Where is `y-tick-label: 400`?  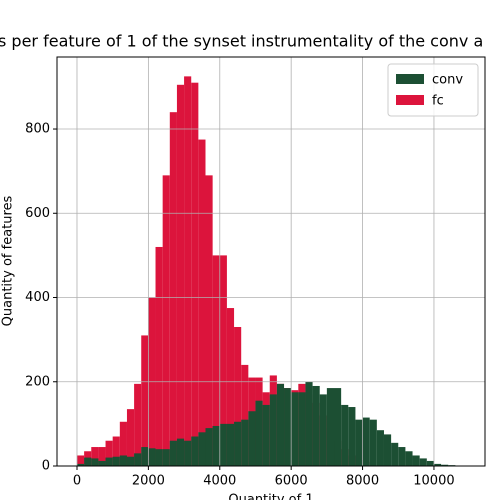 y-tick-label: 400 is located at coordinates (37, 297).